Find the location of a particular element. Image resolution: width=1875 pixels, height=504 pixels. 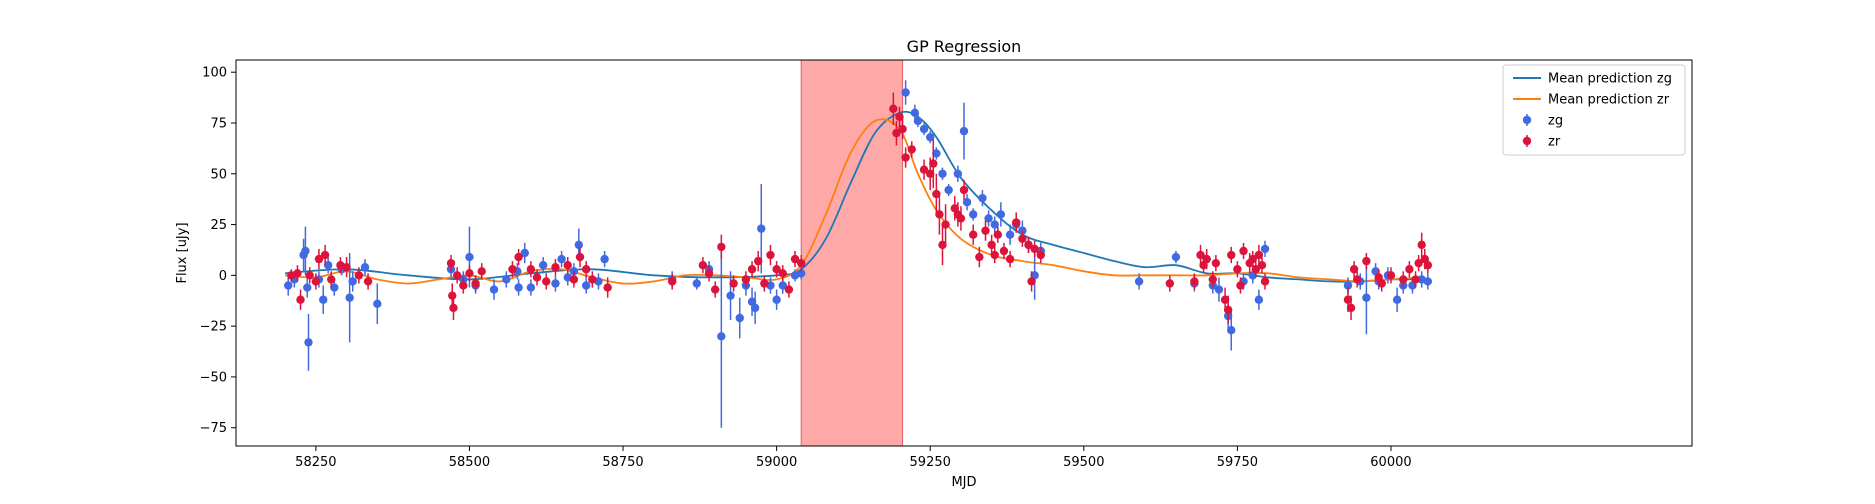

y-tick-label: 25 is located at coordinates (218, 225).